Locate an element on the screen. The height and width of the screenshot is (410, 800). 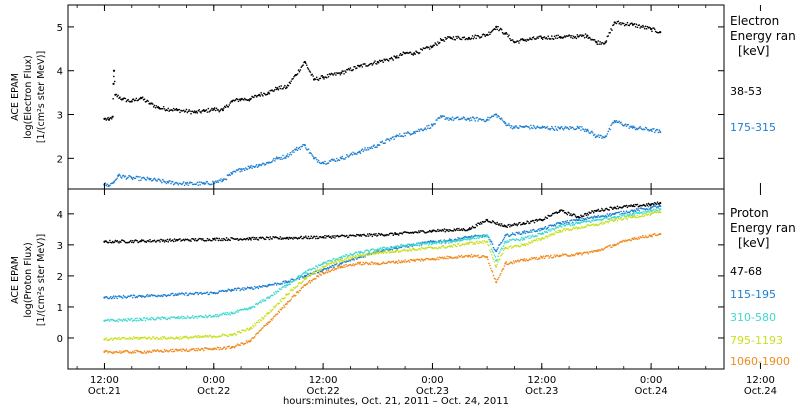
y-tick-label: 4 is located at coordinates (60, 215).